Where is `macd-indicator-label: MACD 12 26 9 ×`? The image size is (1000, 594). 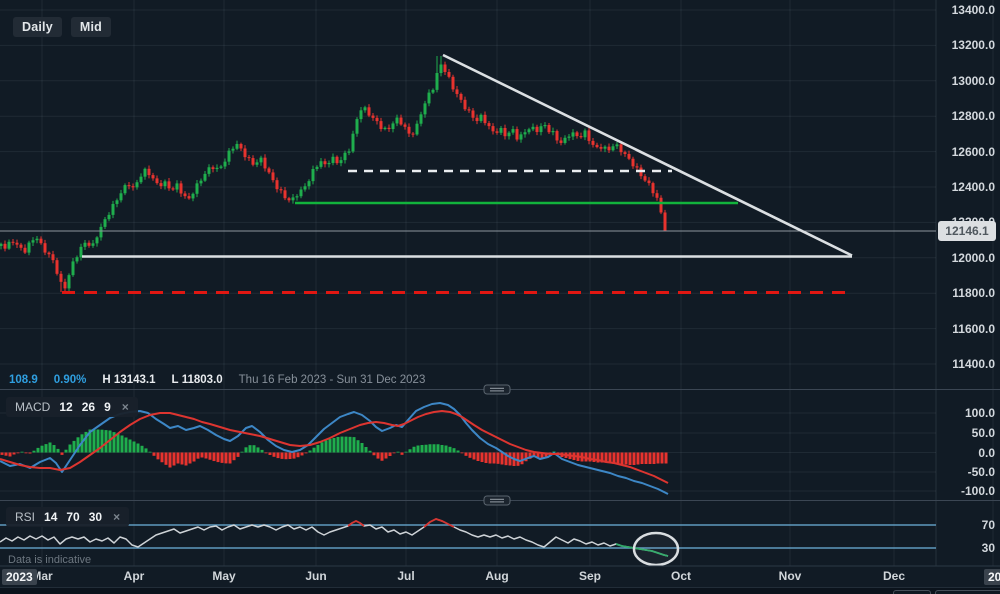
macd-indicator-label: MACD 12 26 9 × is located at coordinates (72, 407).